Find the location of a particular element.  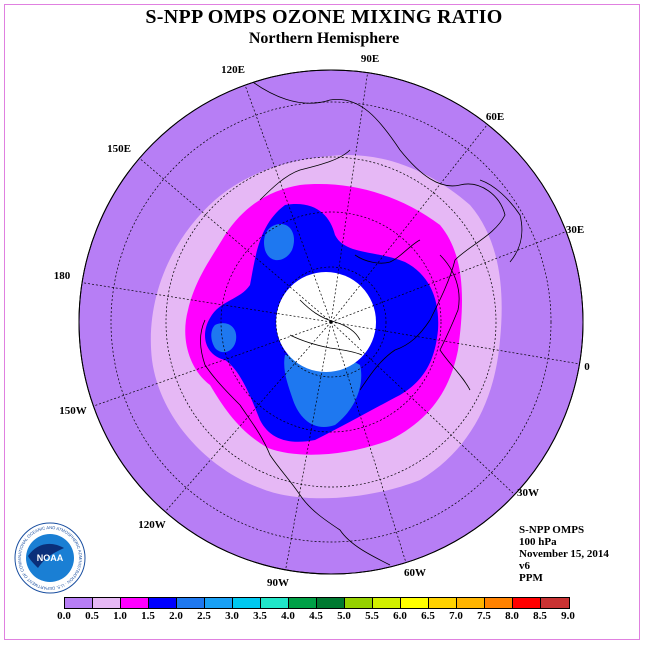

color-scale-tick-label: 3.5 is located at coordinates (260, 616).